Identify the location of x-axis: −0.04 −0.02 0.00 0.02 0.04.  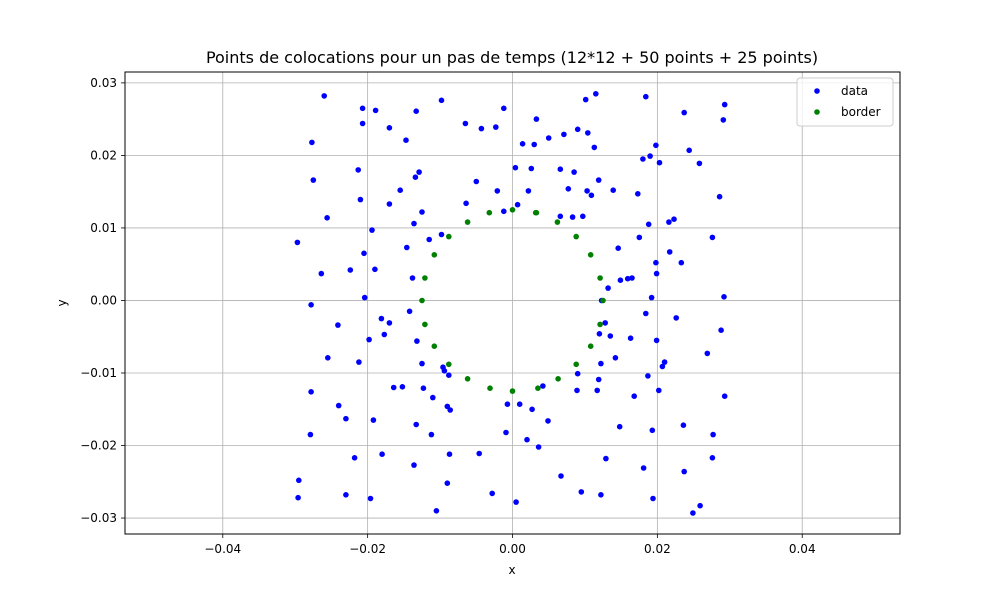
(510, 545).